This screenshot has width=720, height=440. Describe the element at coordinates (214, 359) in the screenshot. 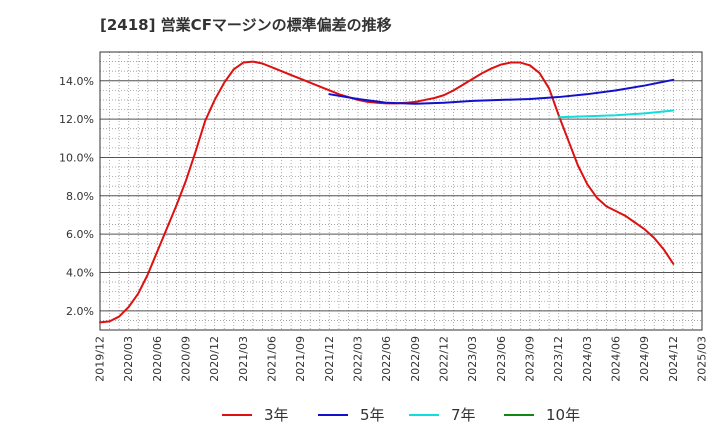

I see `x-tick-label: 2020/12` at that location.